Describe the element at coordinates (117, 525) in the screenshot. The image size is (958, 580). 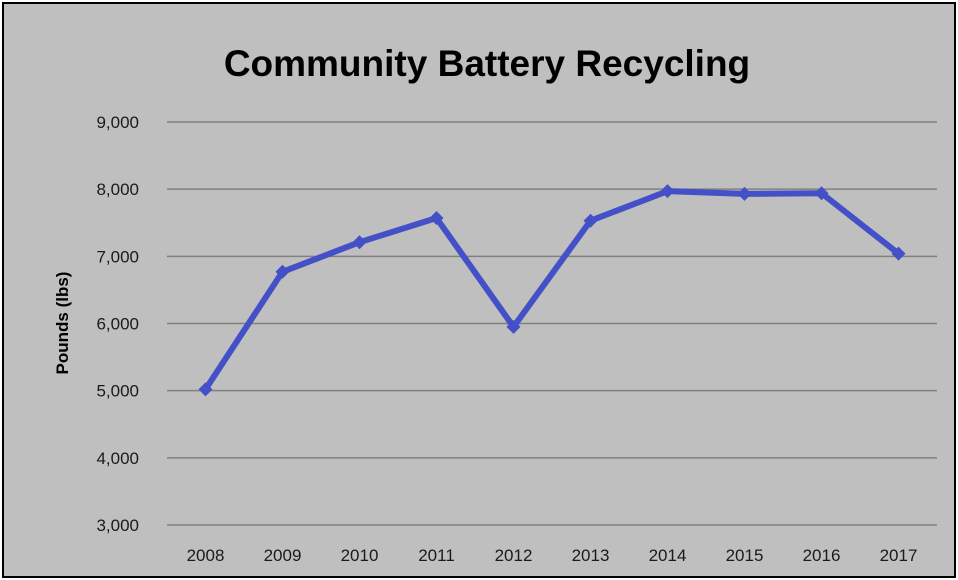
I see `y-tick-label: 3,000` at that location.